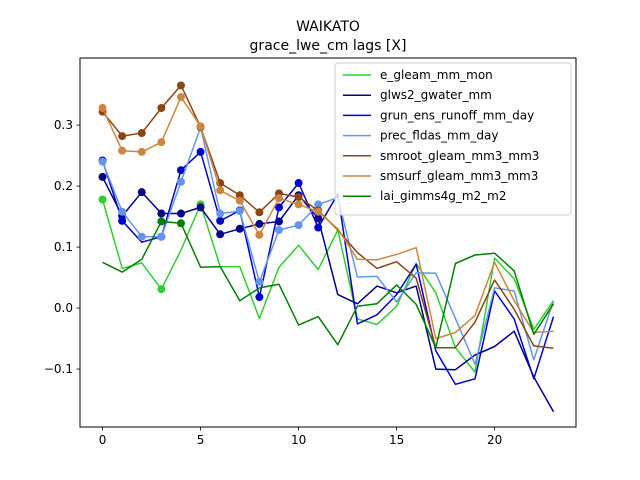 This screenshot has height=480, width=640. What do you see at coordinates (459, 176) in the screenshot?
I see `legend-label: smsurf_gleam_mm3_mm3` at bounding box center [459, 176].